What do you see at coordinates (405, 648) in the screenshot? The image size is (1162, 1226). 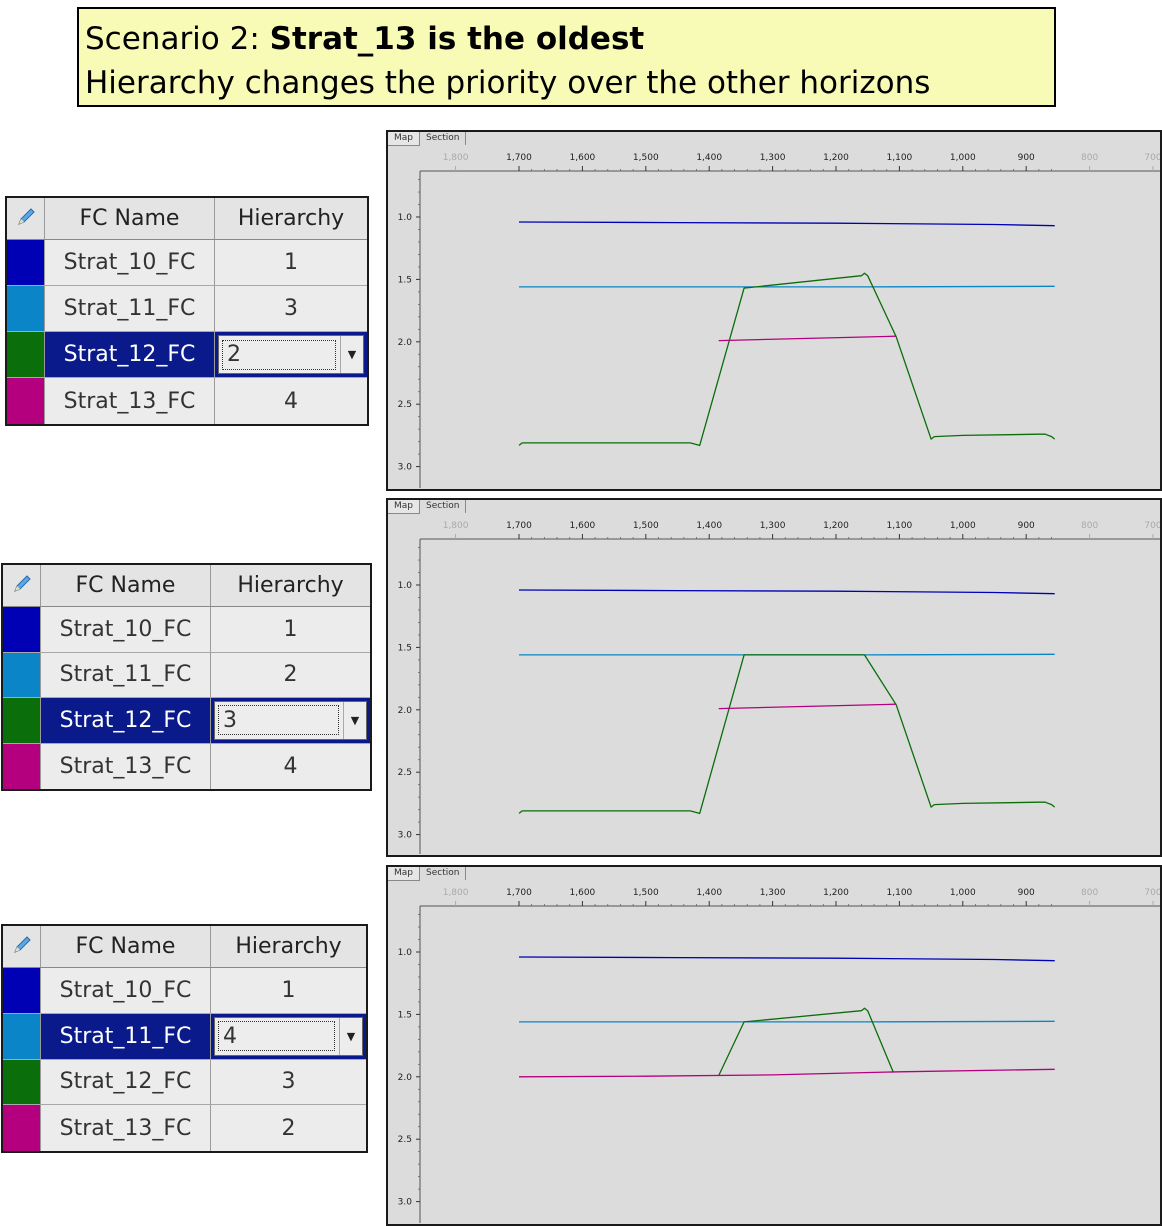 I see `y-tick-label: 1.5` at bounding box center [405, 648].